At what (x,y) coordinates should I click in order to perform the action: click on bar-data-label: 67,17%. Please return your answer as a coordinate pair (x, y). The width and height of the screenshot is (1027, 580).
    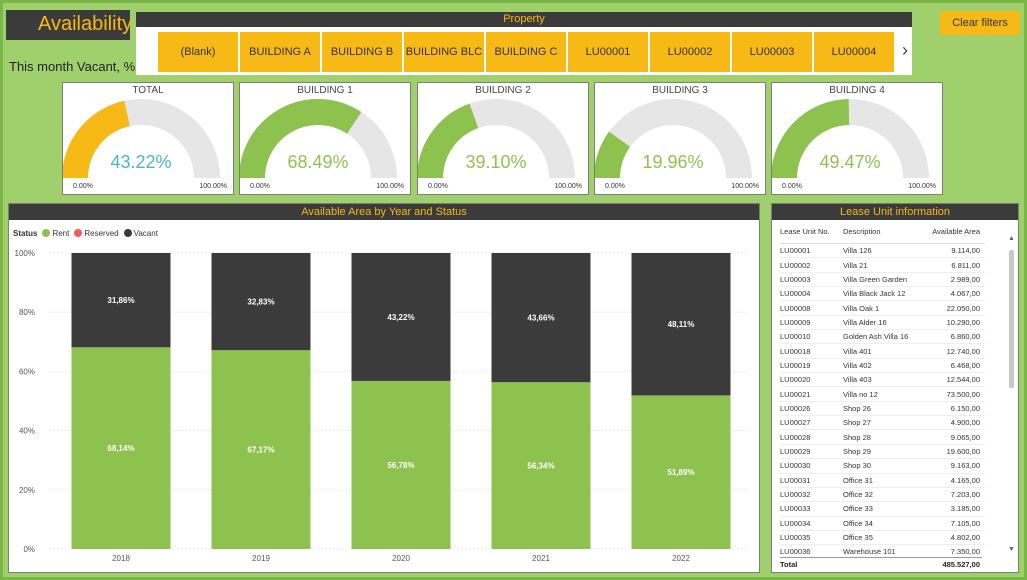
    Looking at the image, I should click on (260, 450).